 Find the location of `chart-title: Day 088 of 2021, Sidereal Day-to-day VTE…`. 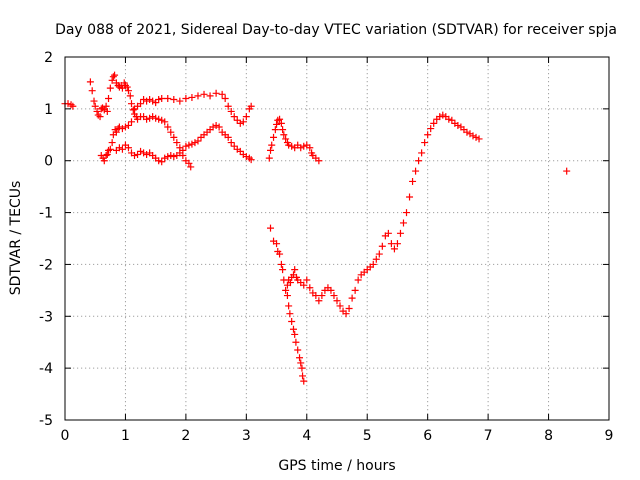

chart-title: Day 088 of 2021, Sidereal Day-to-day VTE… is located at coordinates (336, 30).